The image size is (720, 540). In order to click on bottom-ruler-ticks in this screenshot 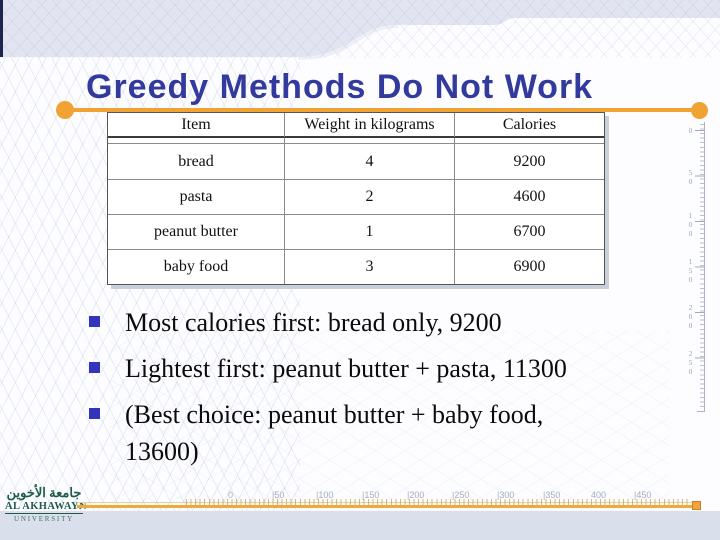, I will do `click(438, 502)`.